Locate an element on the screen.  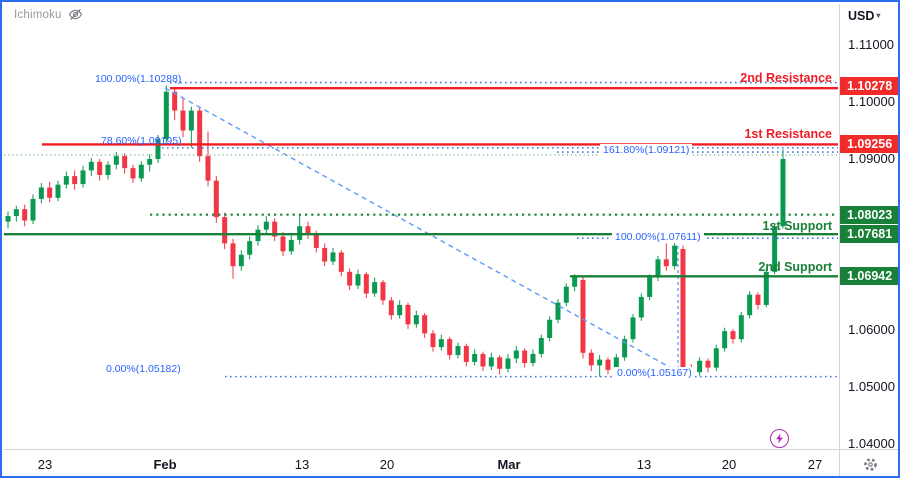
axis-corner is located at coordinates (868, 462).